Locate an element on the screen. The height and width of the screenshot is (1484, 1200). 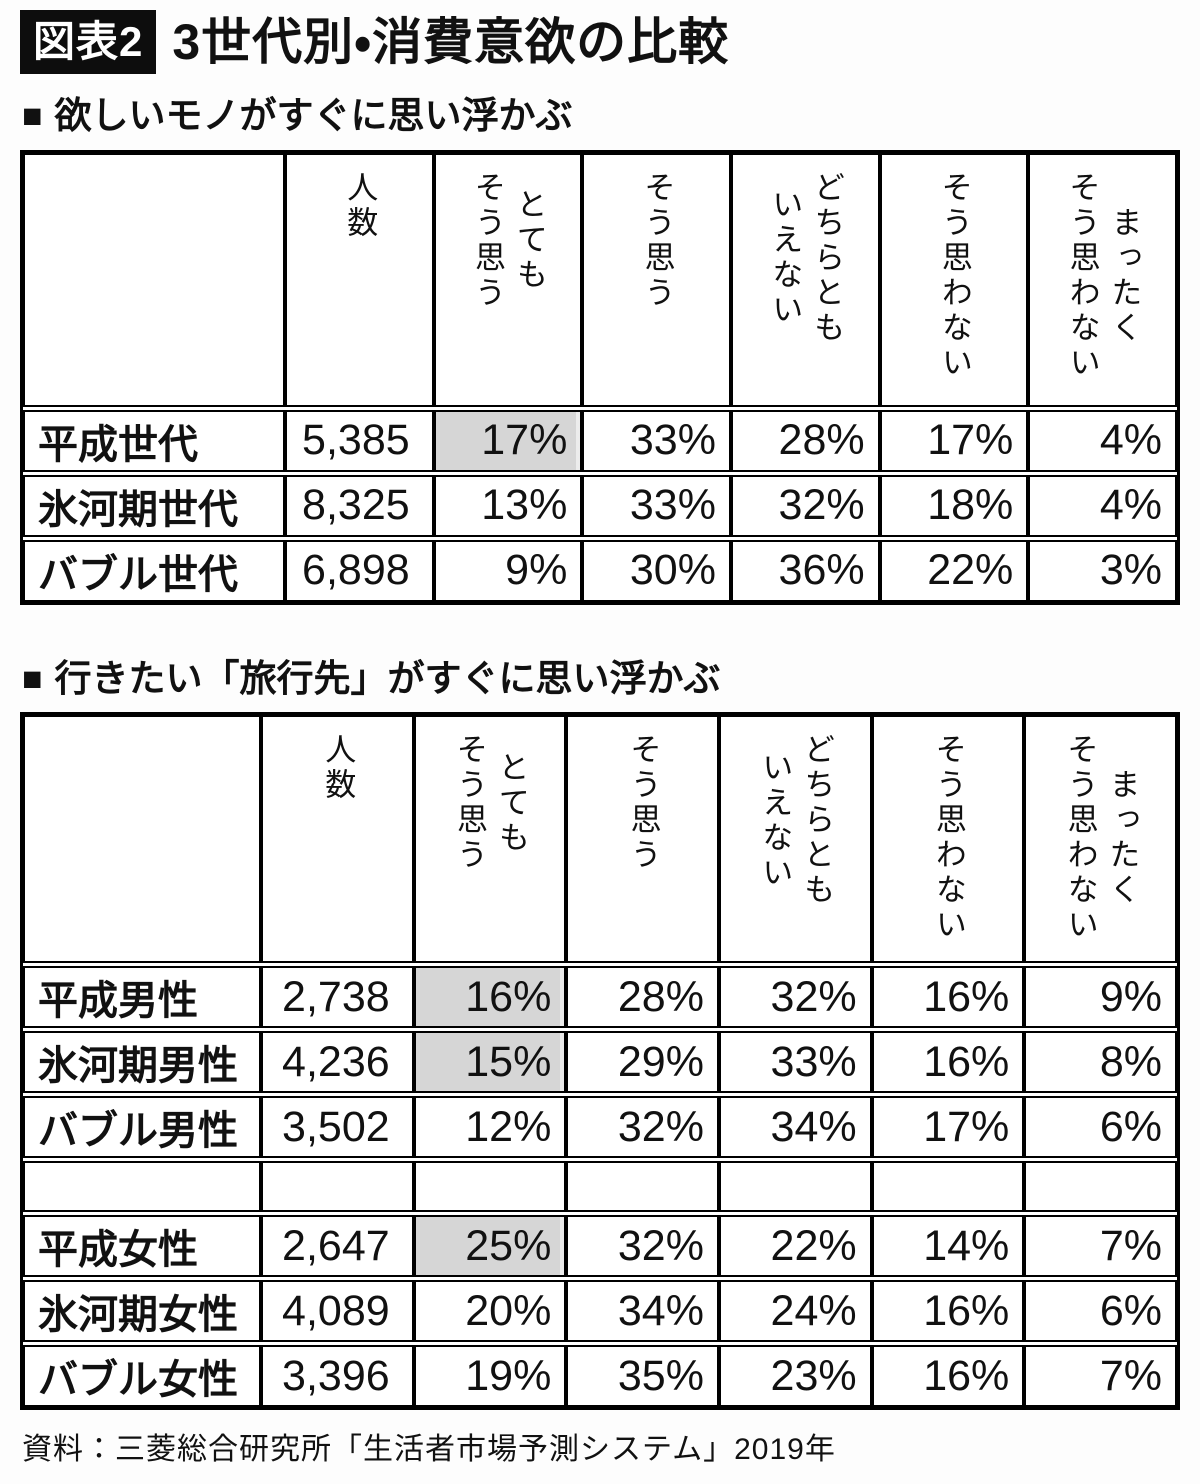
pct-cell: 35% is located at coordinates (642, 1376).